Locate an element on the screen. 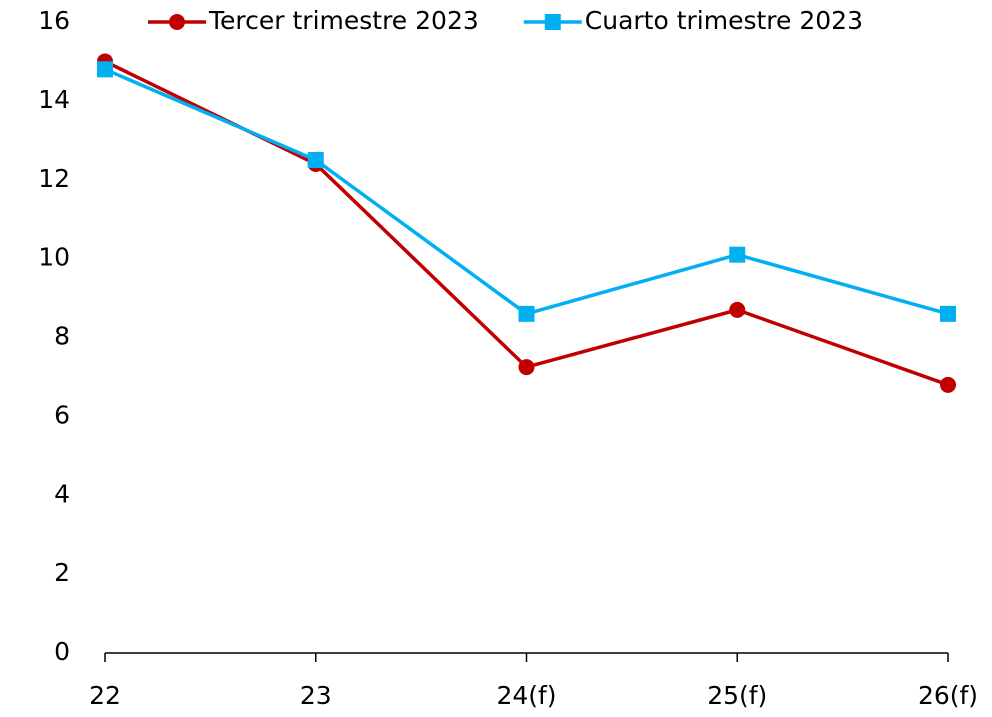 This screenshot has width=992, height=717. x-tick-label: 23 is located at coordinates (316, 695).